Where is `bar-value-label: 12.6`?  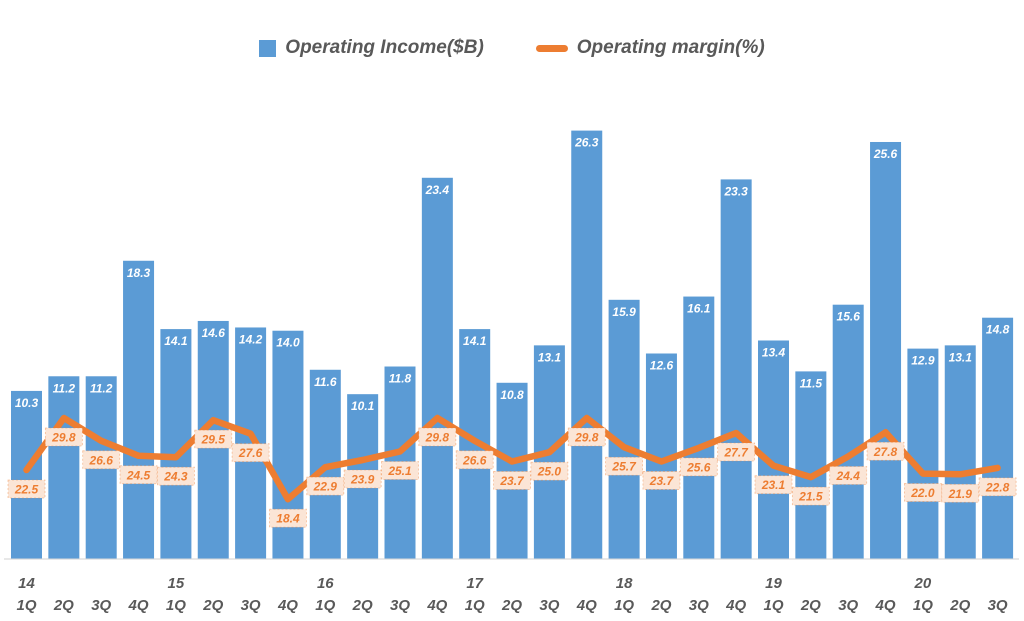
bar-value-label: 12.6 is located at coordinates (662, 365).